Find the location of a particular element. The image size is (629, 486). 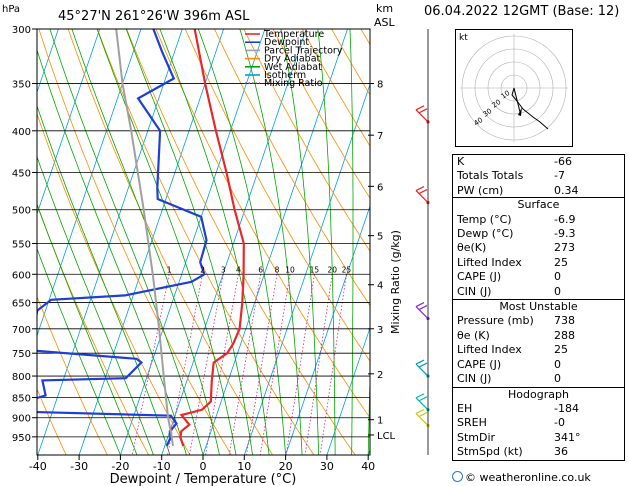

asl-label: ASL is located at coordinates (385, 22).